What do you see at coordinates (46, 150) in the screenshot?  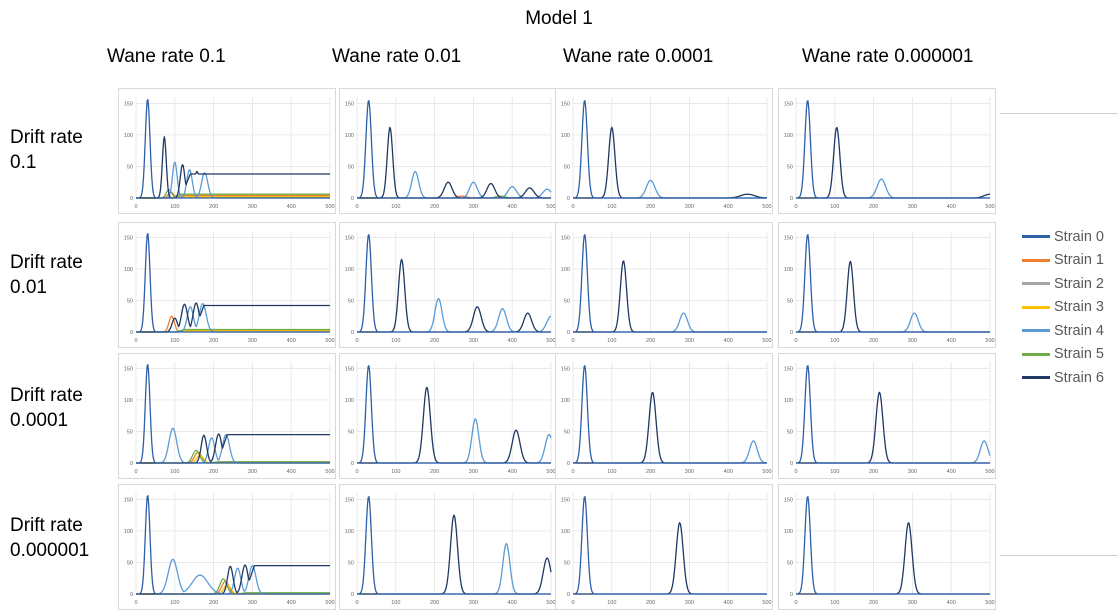 I see `row-header-0: Drift rate 0.1` at bounding box center [46, 150].